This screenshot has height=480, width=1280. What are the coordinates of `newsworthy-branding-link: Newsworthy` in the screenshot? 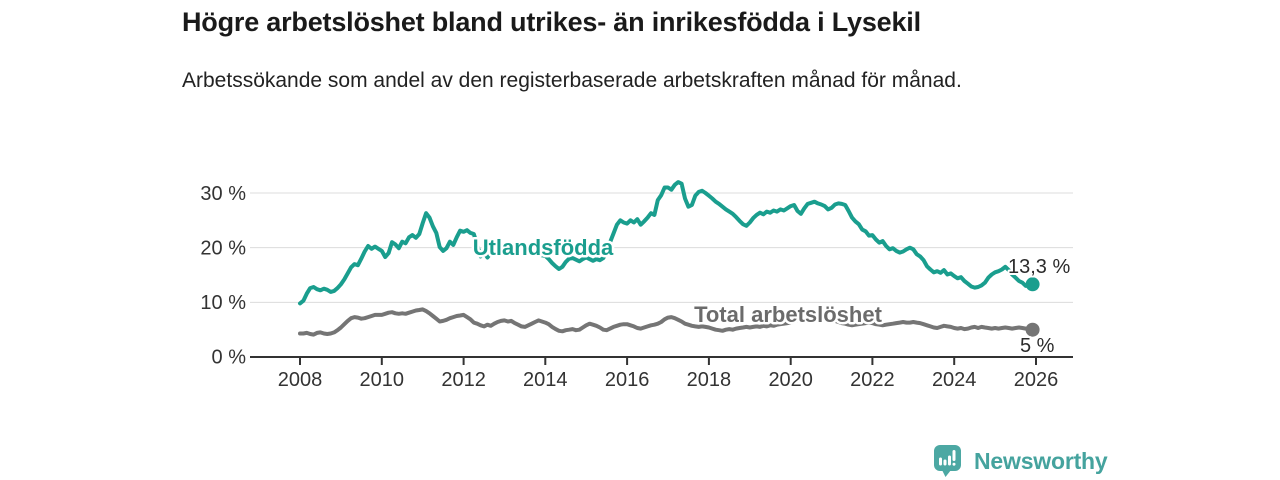 It's located at (1020, 461).